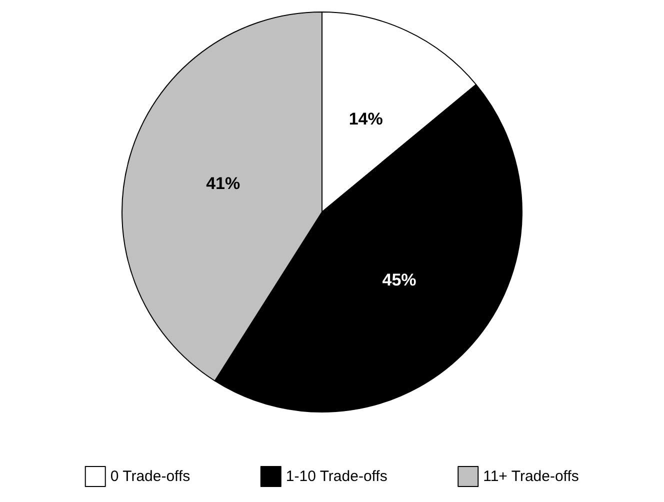  What do you see at coordinates (223, 183) in the screenshot?
I see `data-label: 41%` at bounding box center [223, 183].